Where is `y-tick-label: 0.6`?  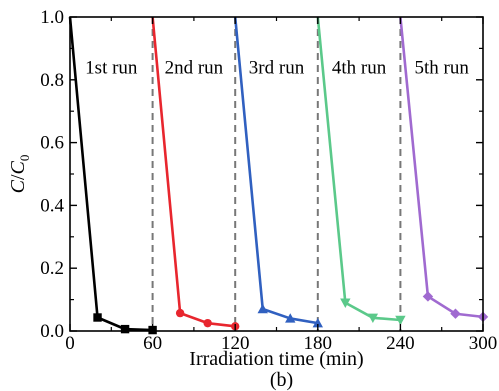 y-tick-label: 0.6 is located at coordinates (52, 143).